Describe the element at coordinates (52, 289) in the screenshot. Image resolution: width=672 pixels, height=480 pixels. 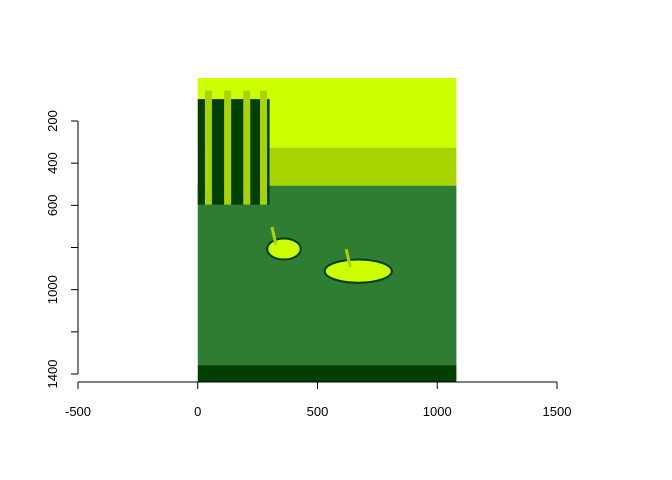
I see `y-tick-label: 1000` at that location.